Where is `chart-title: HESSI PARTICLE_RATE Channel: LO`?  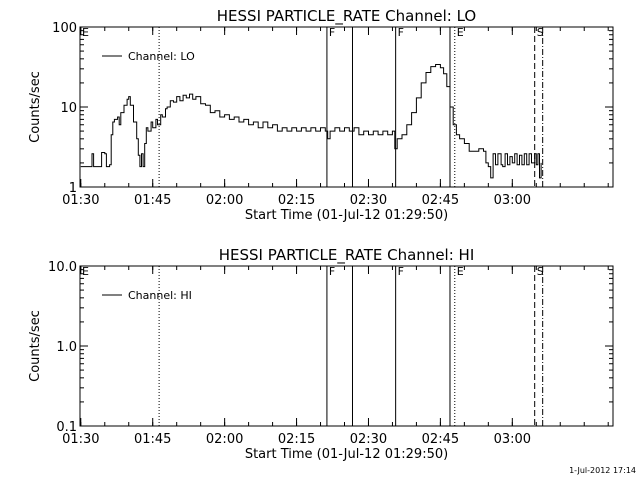 chart-title: HESSI PARTICLE_RATE Channel: LO is located at coordinates (346, 16).